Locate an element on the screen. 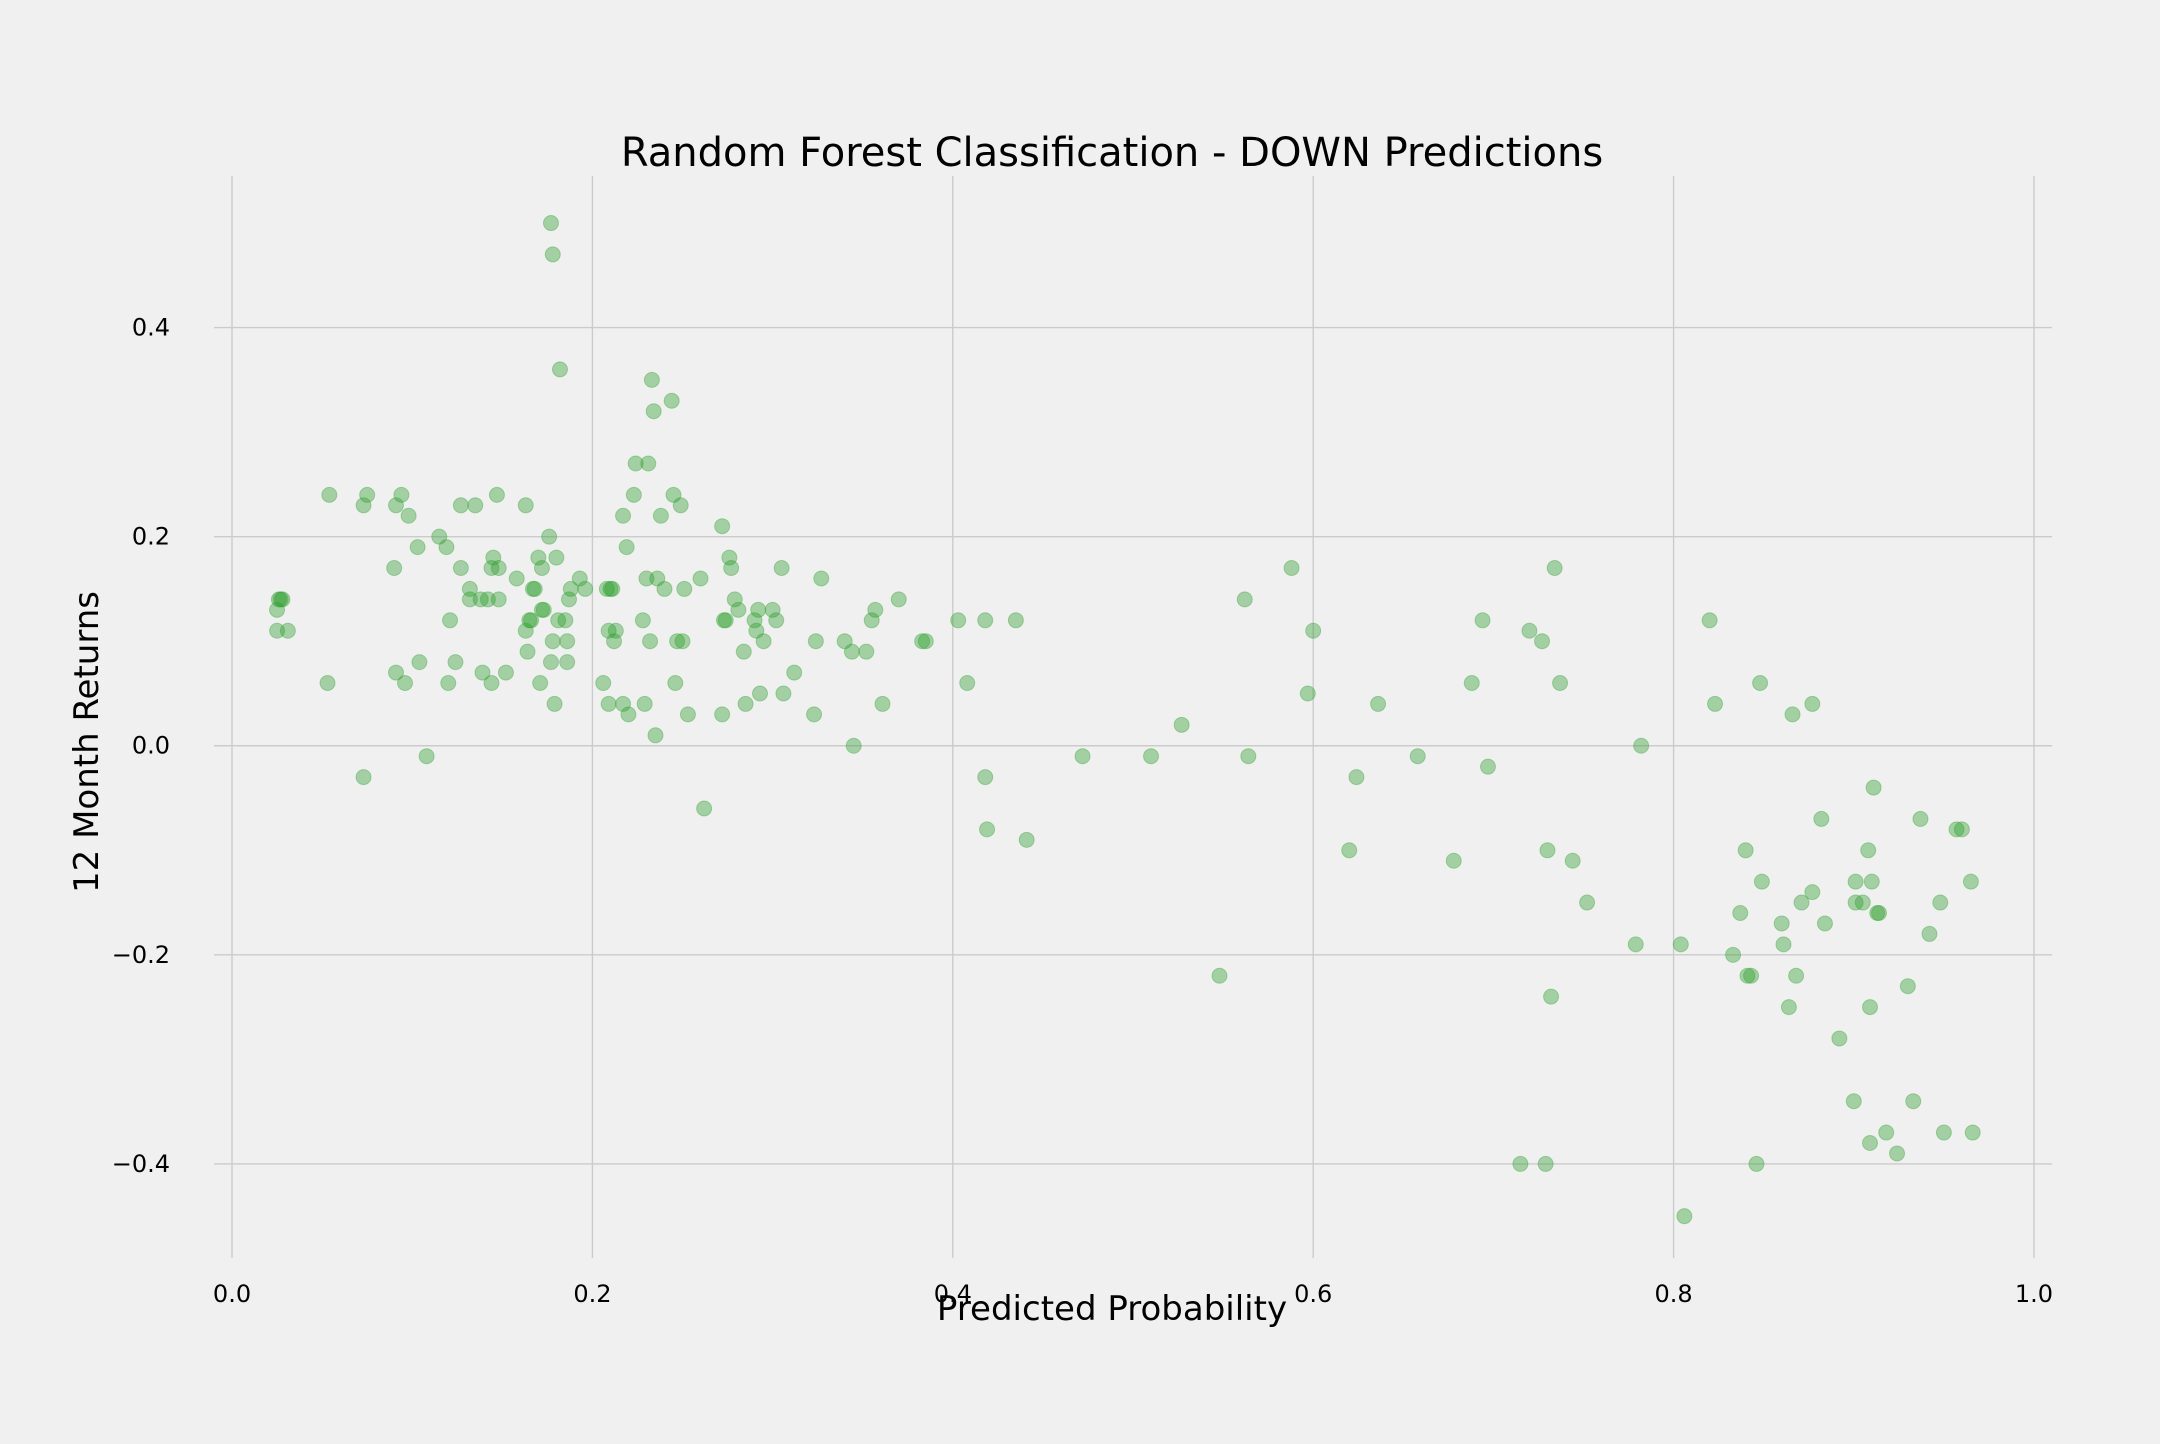  x-tick-label: 0.8 is located at coordinates (1674, 1294).